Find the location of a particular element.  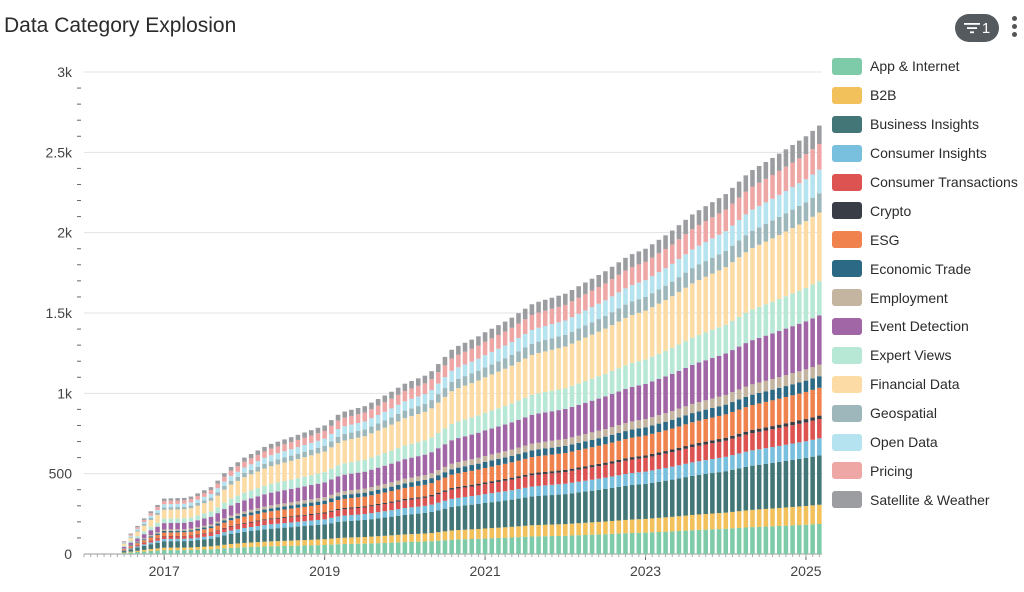

legend-item: Event Detection is located at coordinates (927, 326).